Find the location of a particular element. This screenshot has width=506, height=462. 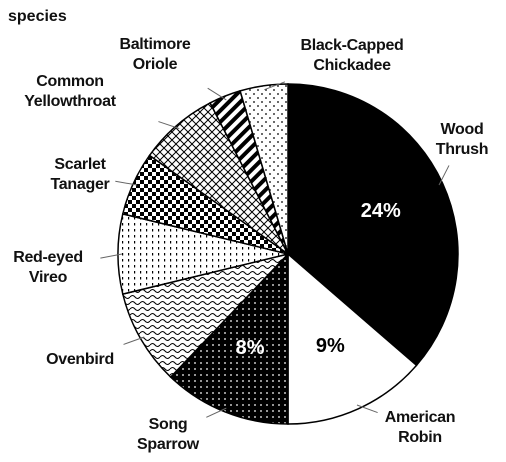

slice-label: Common Yellowthroat is located at coordinates (70, 91).